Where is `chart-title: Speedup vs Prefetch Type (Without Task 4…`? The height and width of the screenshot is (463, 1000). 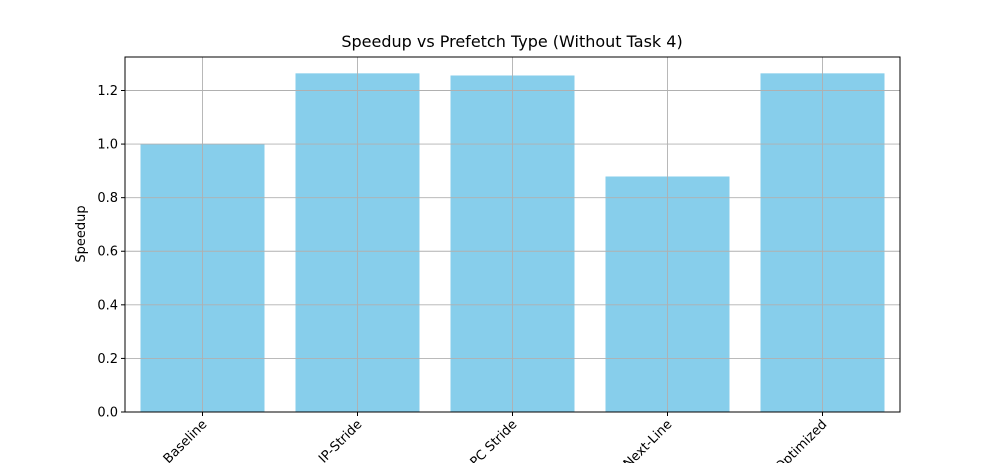
chart-title: Speedup vs Prefetch Type (Without Task 4… is located at coordinates (511, 41).